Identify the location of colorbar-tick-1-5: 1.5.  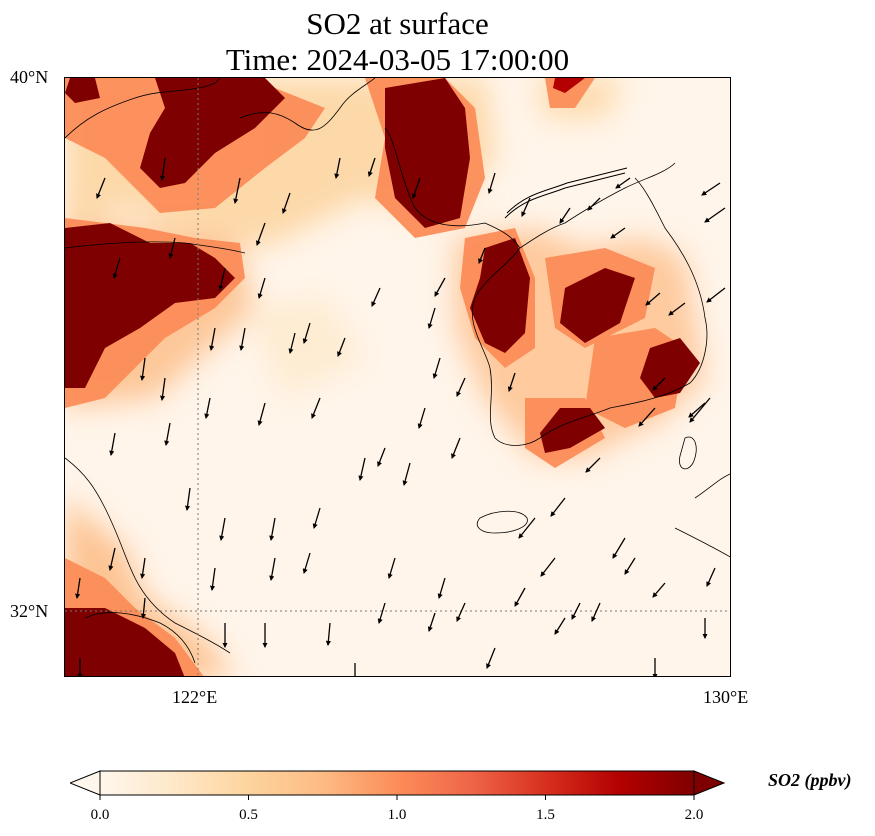
(545, 815).